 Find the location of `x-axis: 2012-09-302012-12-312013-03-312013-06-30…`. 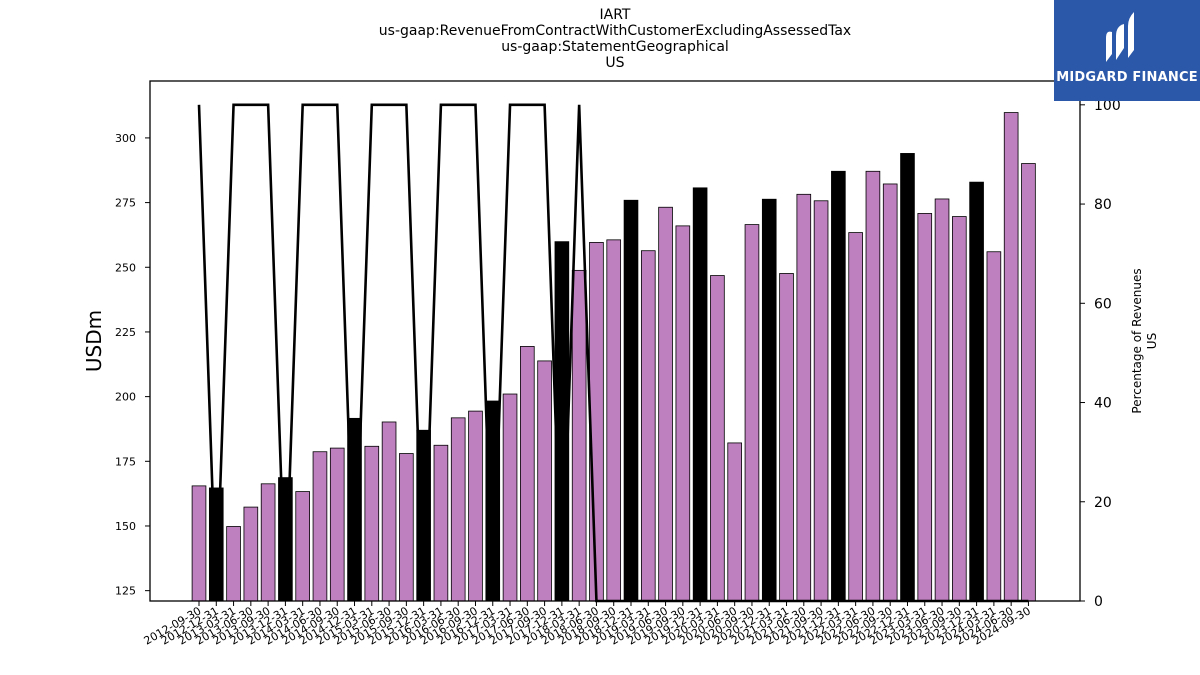

x-axis: 2012-09-302012-12-312013-03-312013-06-30… is located at coordinates (587, 624).